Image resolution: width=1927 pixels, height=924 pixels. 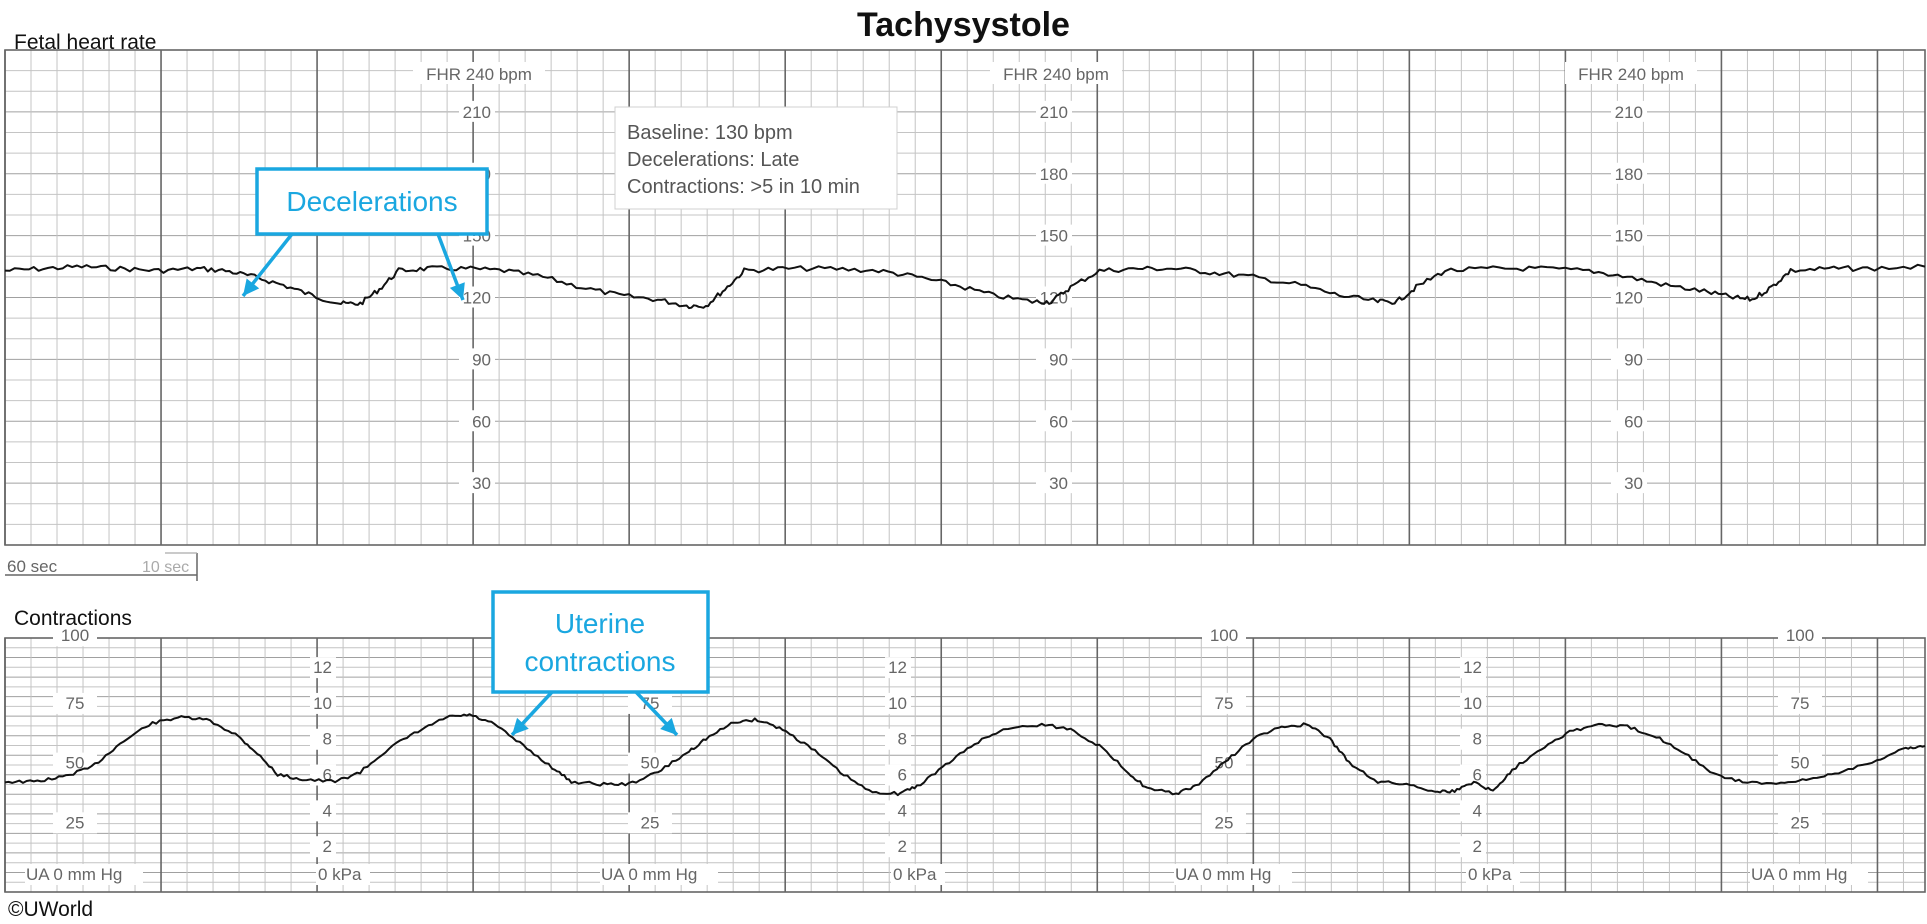 What do you see at coordinates (1477, 846) in the screenshot?
I see `ua-kpa-tick-label: 2` at bounding box center [1477, 846].